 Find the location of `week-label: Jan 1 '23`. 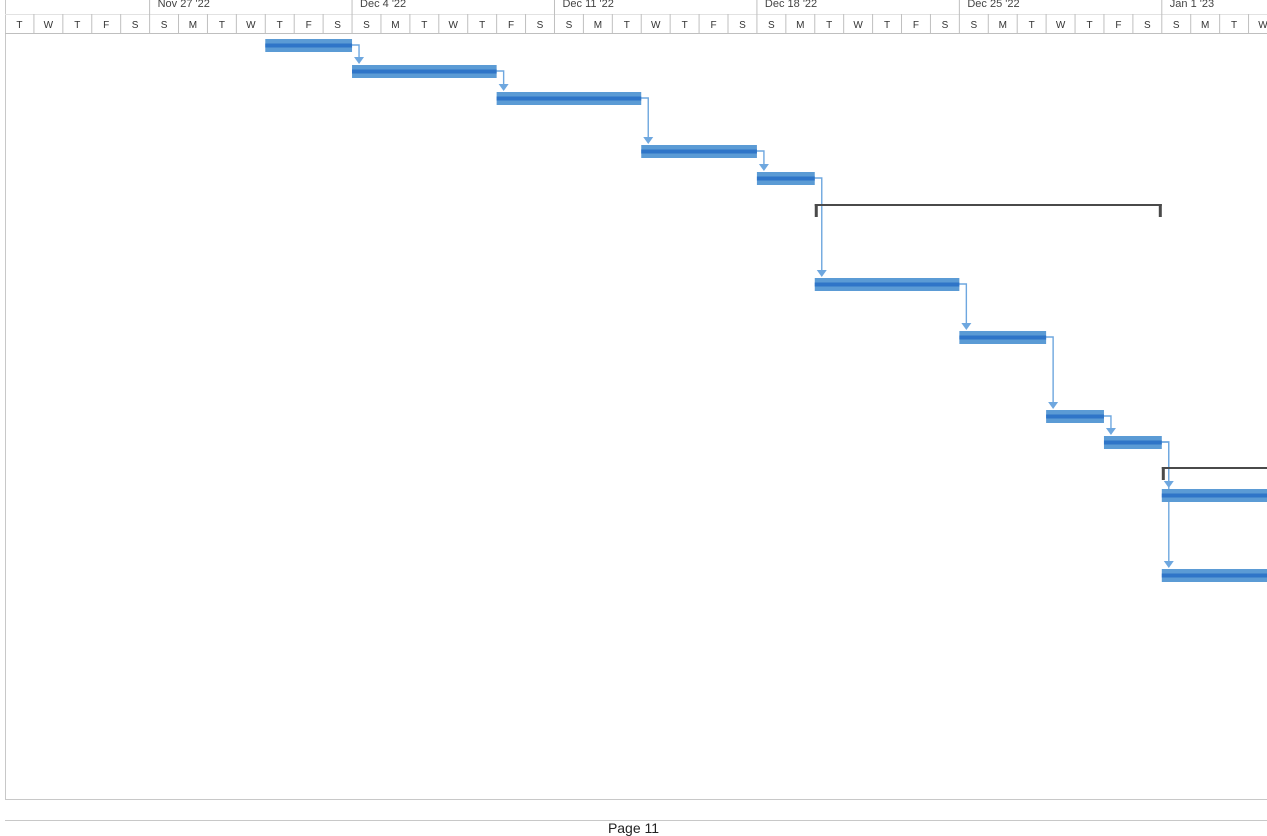

week-label: Jan 1 '23 is located at coordinates (1192, 5).